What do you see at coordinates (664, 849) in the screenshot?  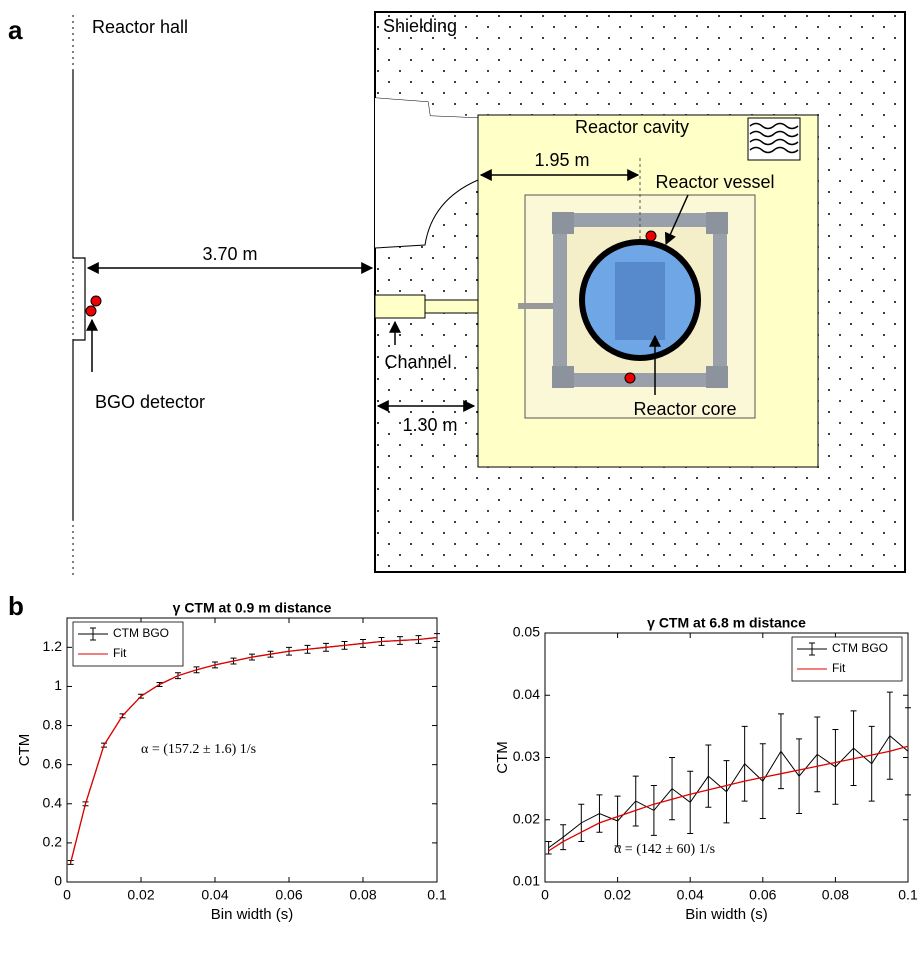 I see `annotation: α = (142 ± 60) 1/s` at bounding box center [664, 849].